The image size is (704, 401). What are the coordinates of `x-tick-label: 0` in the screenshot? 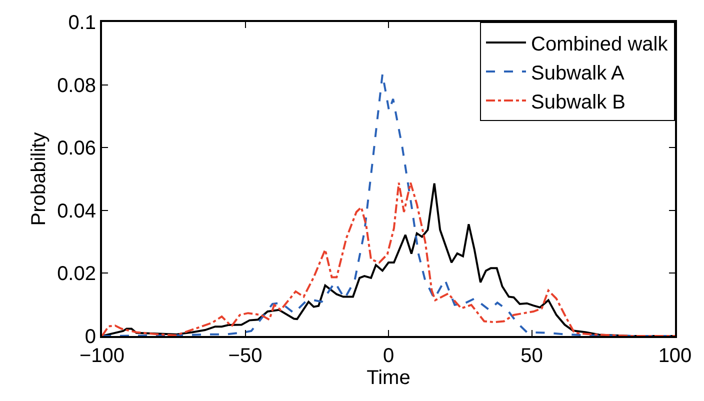 It's located at (388, 356).